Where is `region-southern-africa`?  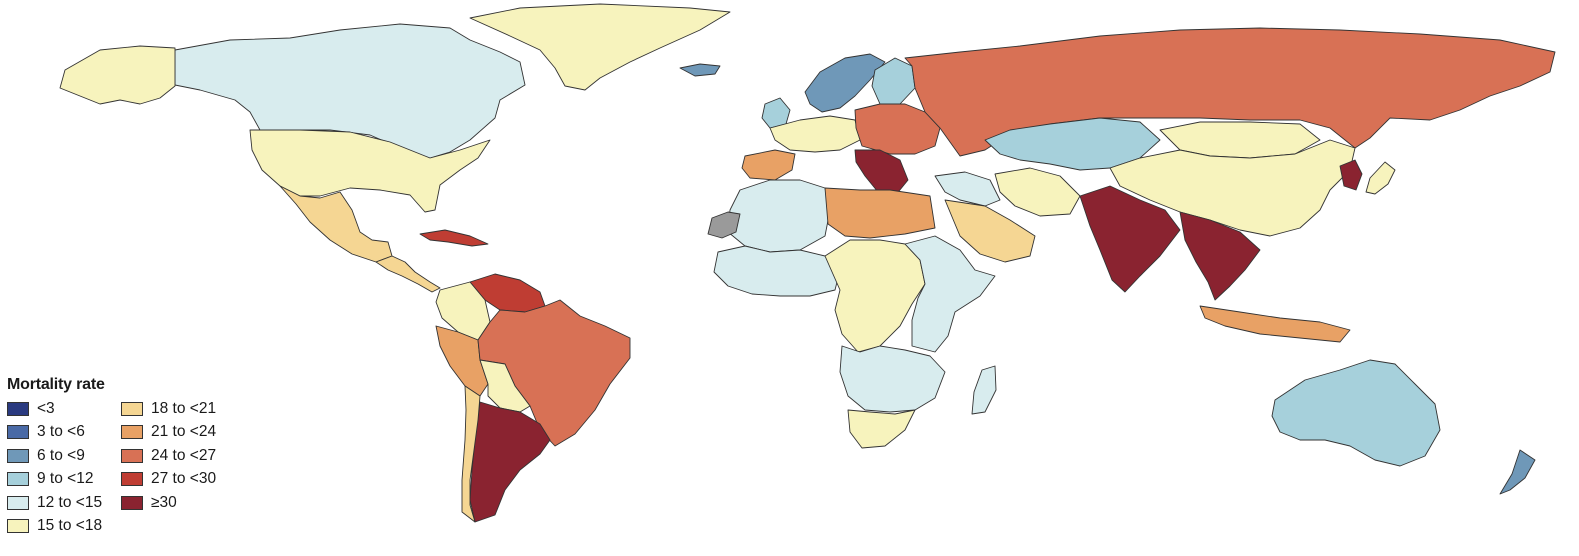
region-southern-africa is located at coordinates (892, 379).